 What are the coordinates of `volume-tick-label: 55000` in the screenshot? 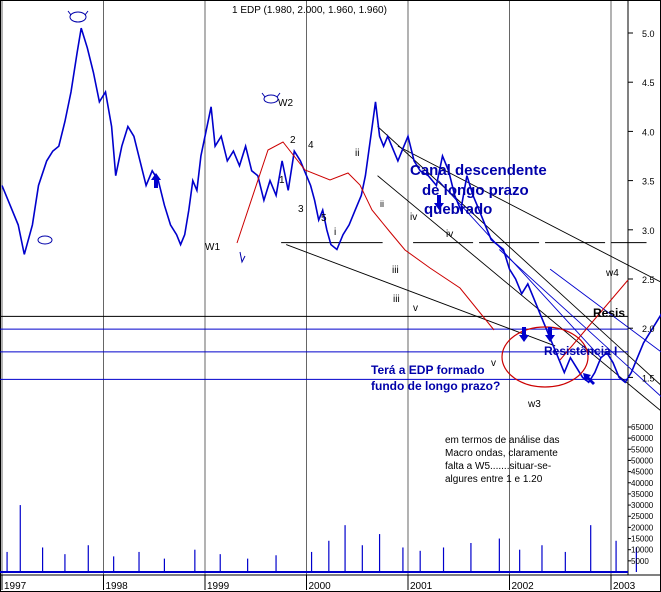 It's located at (642, 449).